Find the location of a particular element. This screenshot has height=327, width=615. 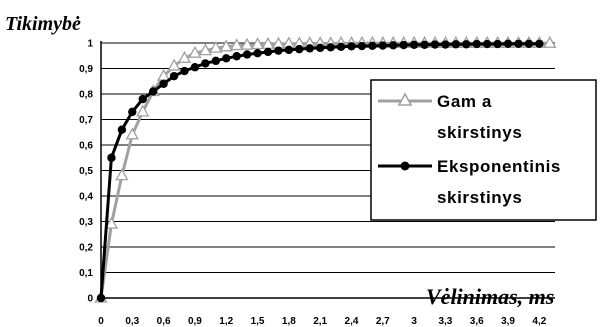

y-tick-label: 0,9 is located at coordinates (86, 69).